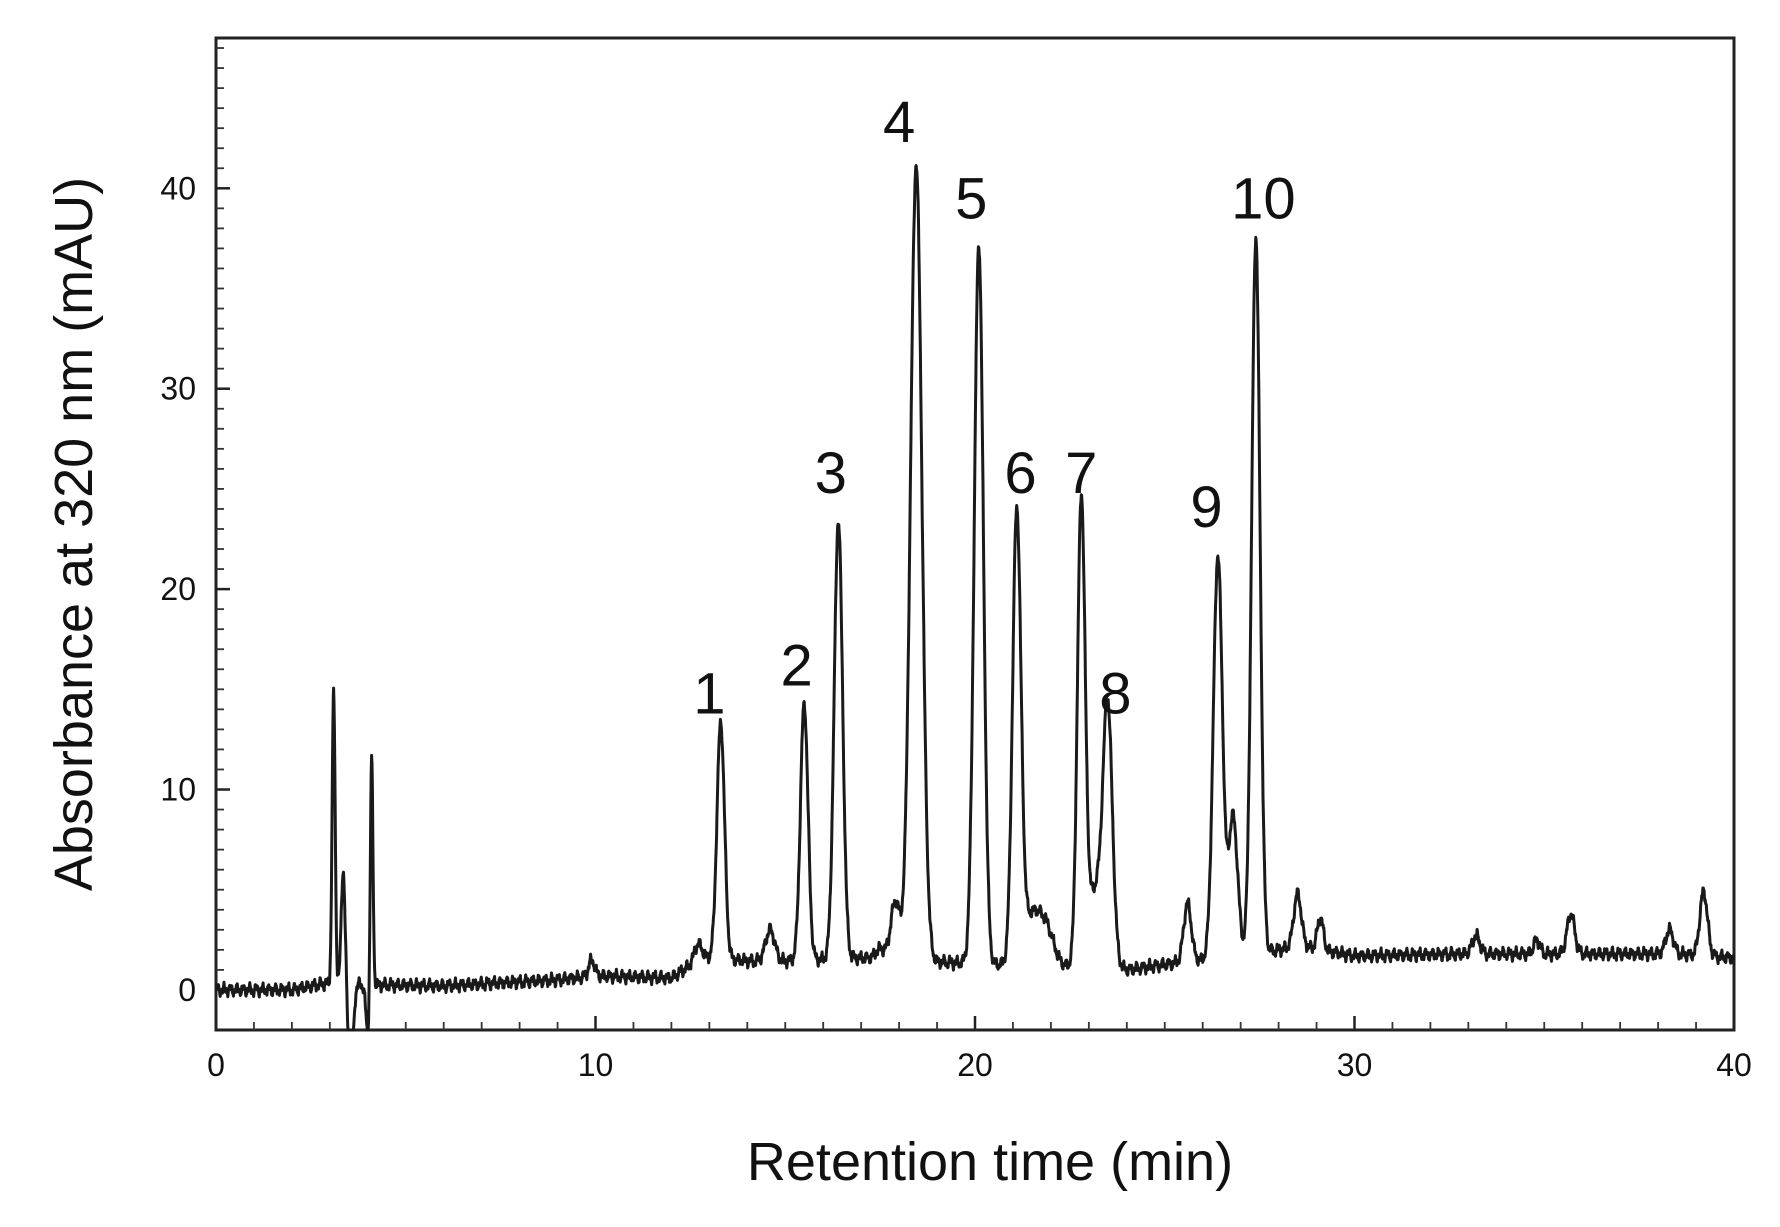 Image resolution: width=1780 pixels, height=1227 pixels. What do you see at coordinates (1734, 1065) in the screenshot?
I see `x-tick-label: 40` at bounding box center [1734, 1065].